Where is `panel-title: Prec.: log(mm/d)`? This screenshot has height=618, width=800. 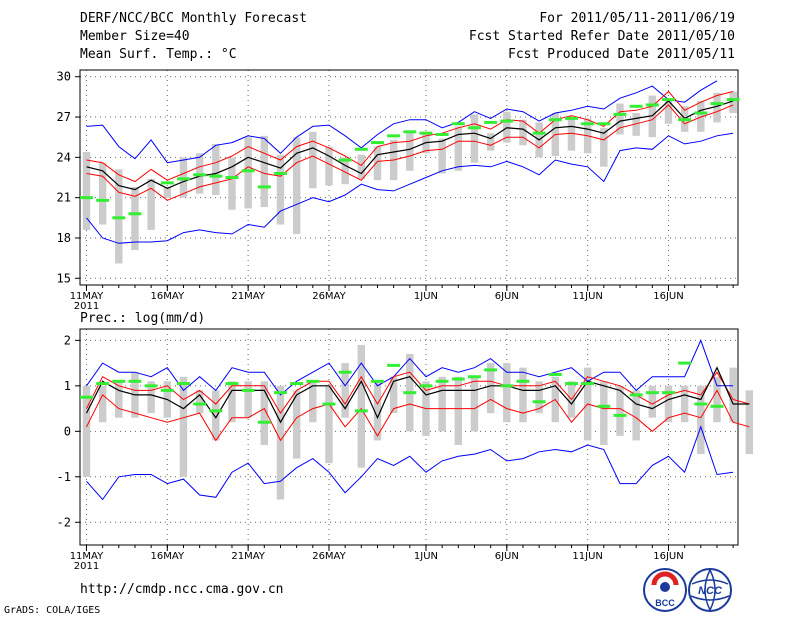 panel-title: Prec.: log(mm/d) is located at coordinates (142, 318).